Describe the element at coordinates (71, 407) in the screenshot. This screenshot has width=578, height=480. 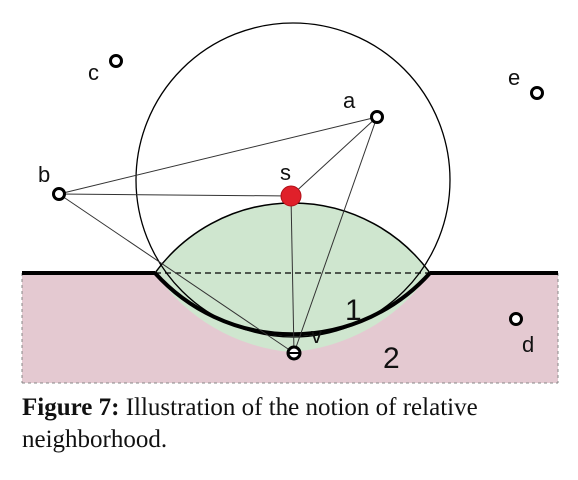
I see `figure-label: Figure 7:` at that location.